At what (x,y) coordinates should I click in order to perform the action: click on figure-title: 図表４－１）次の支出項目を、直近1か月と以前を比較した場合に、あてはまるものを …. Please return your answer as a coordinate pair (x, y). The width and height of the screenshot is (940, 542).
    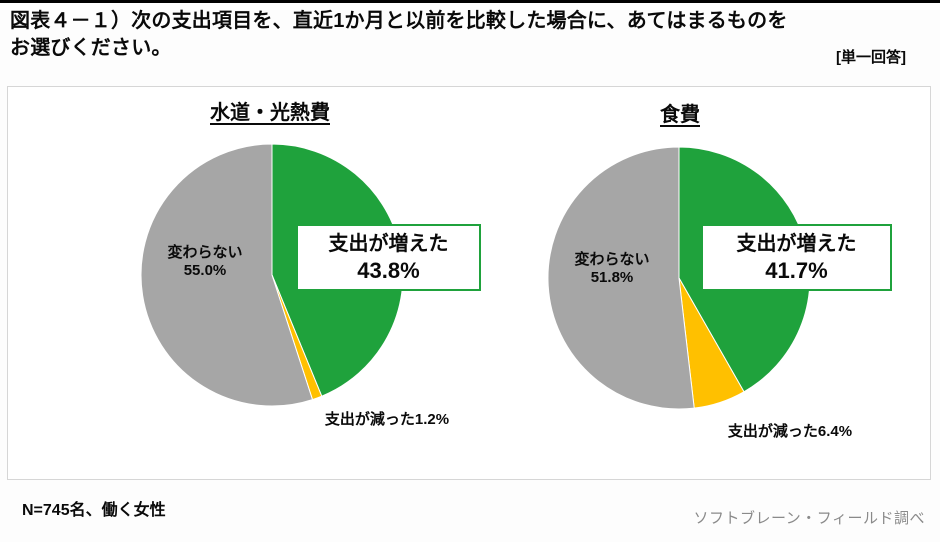
    Looking at the image, I should click on (470, 35).